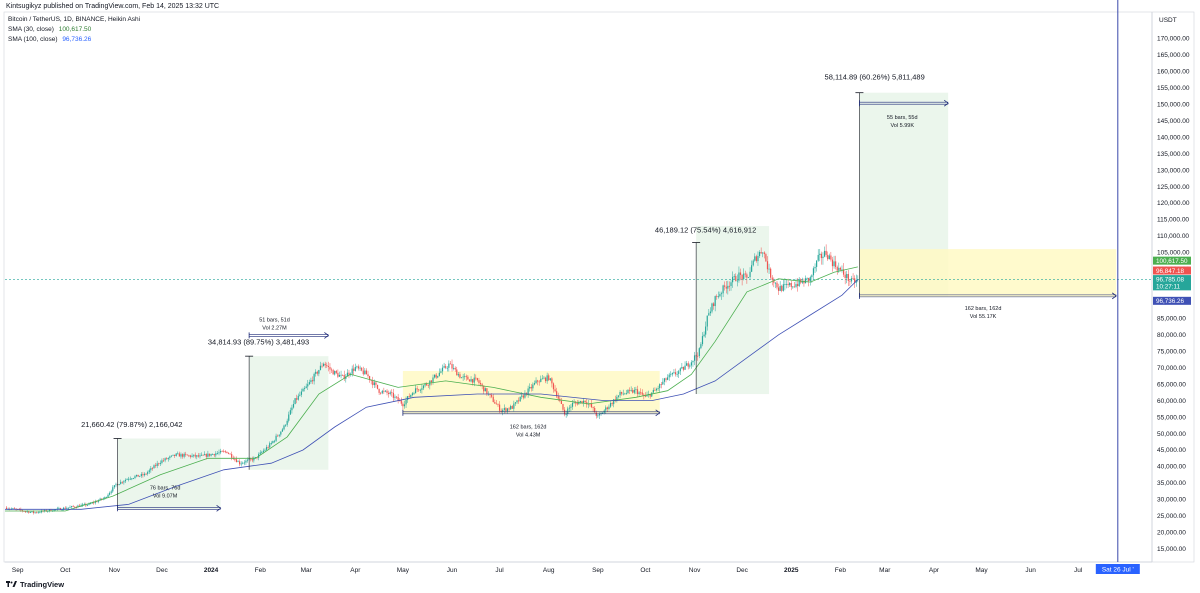 This screenshot has width=1200, height=593. I want to click on y-tick-label: 75,000.00, so click(1171, 351).